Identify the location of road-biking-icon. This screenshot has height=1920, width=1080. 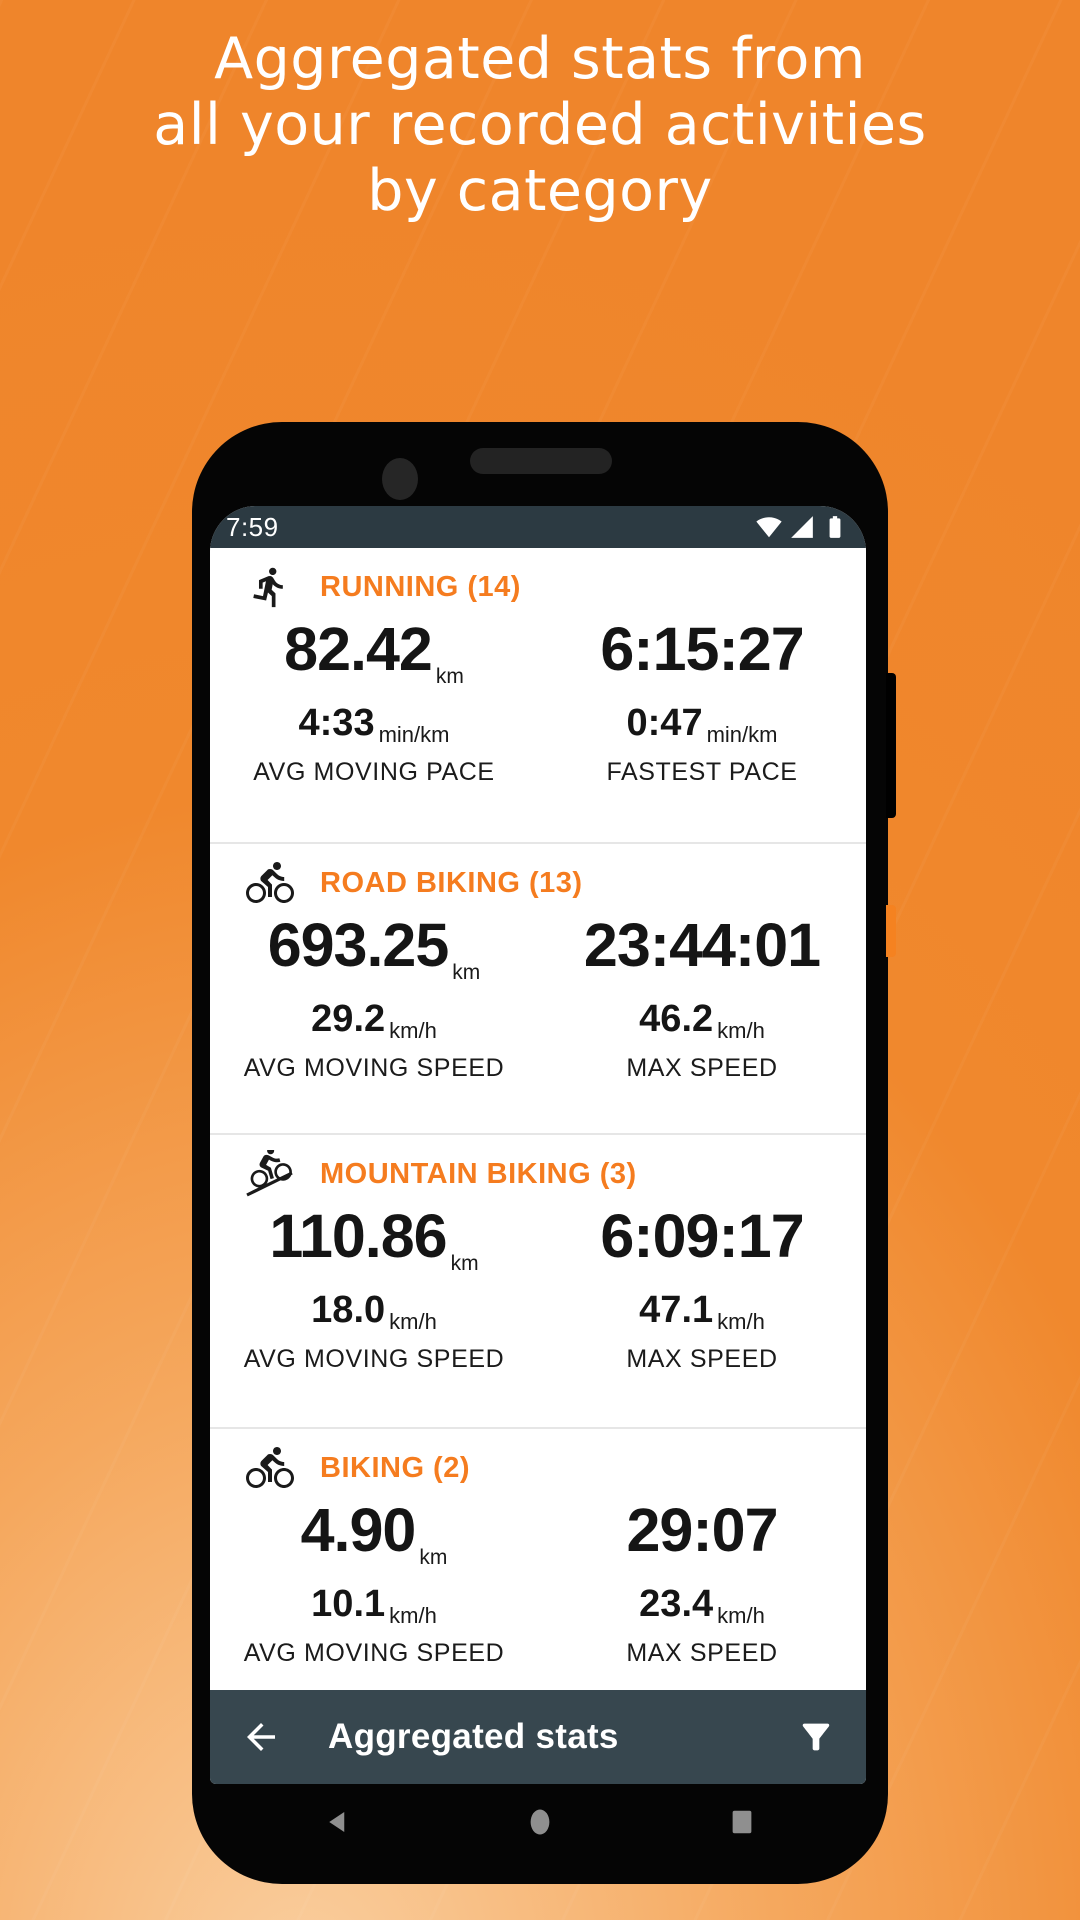
(270, 883).